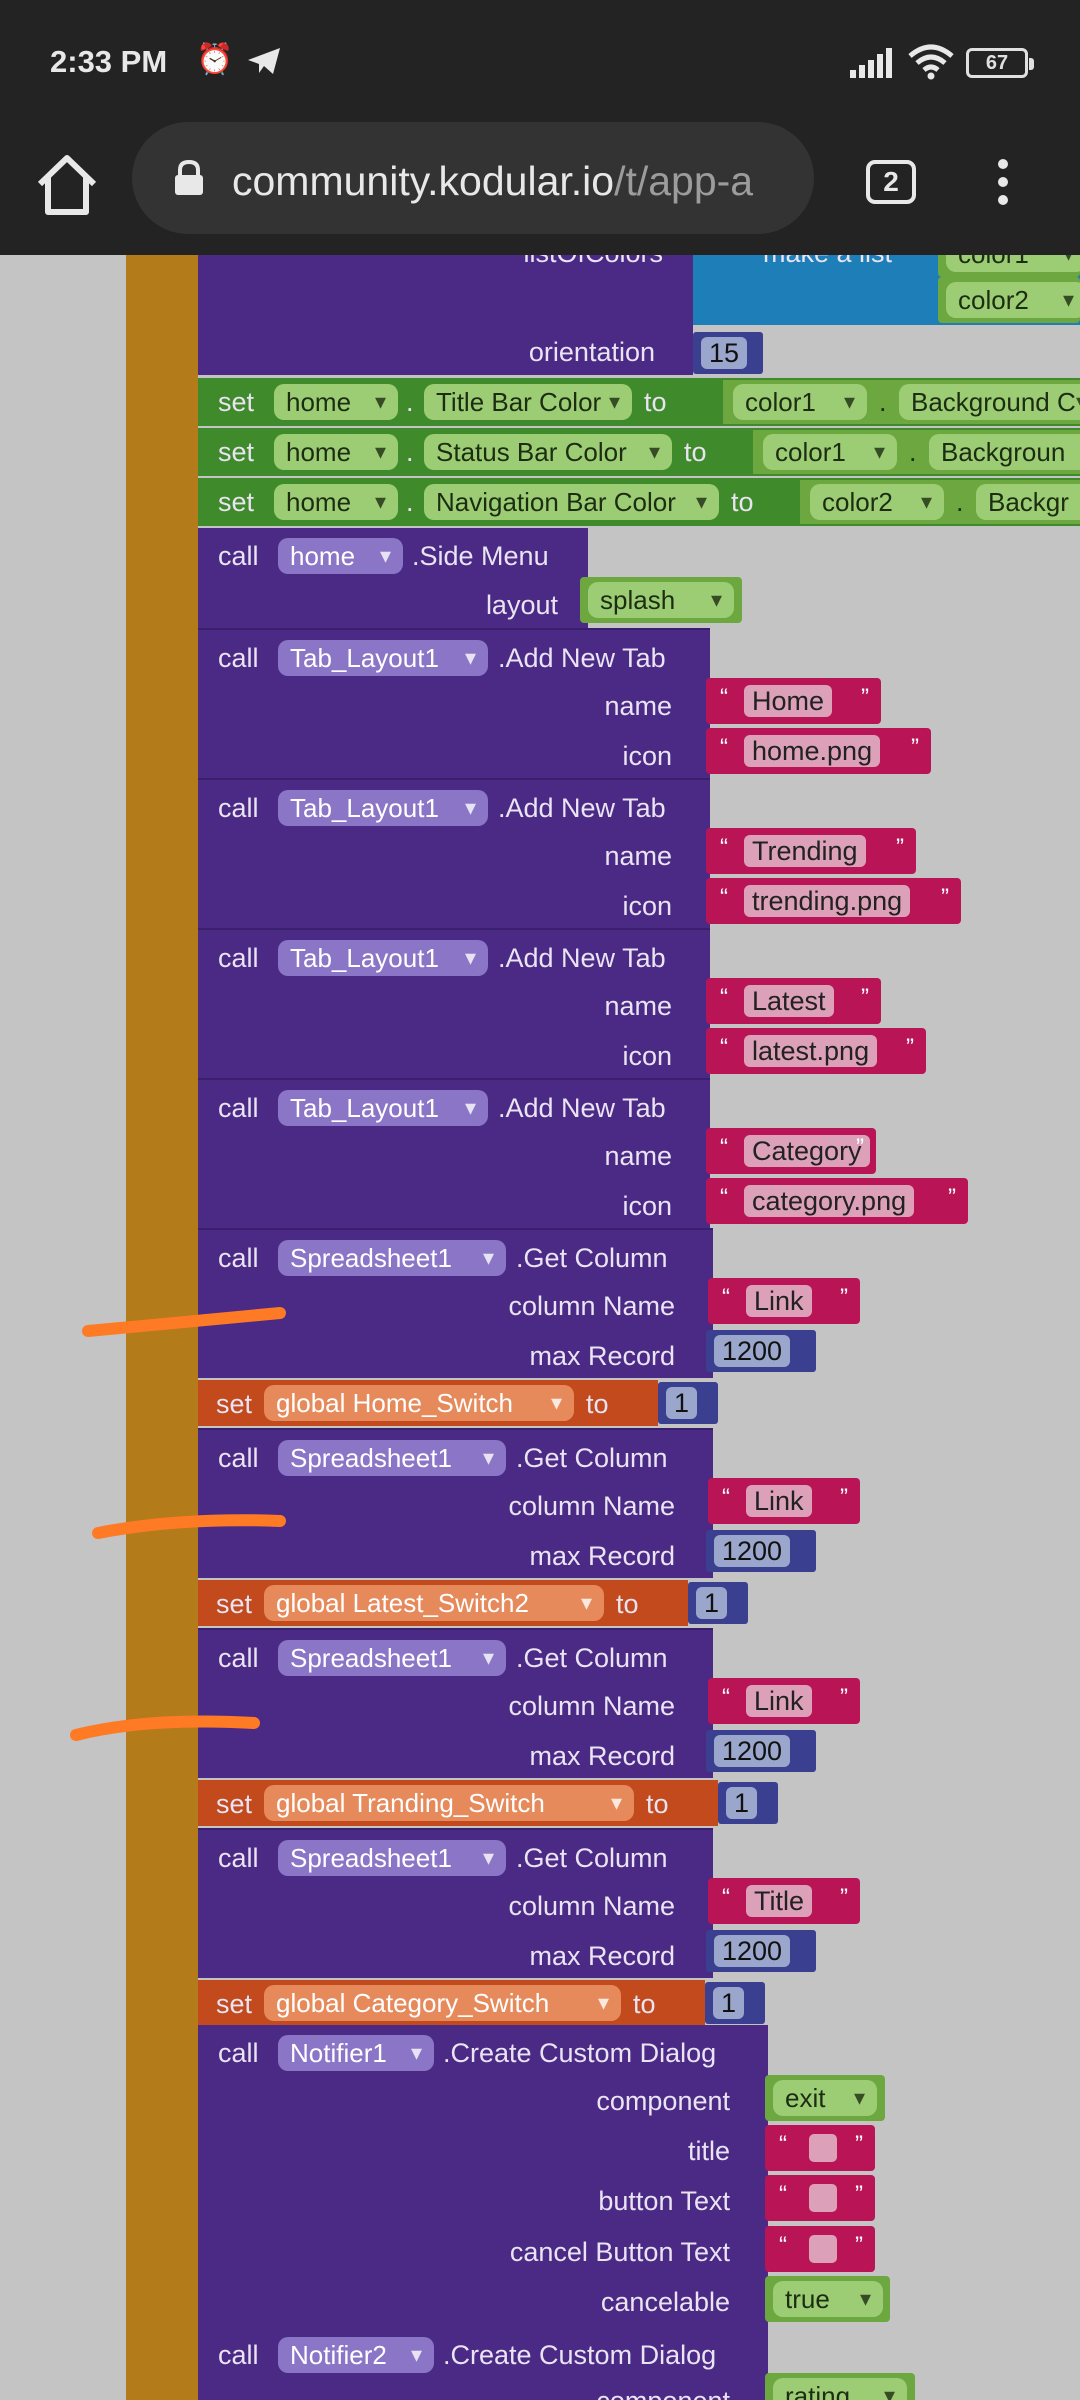 This screenshot has height=2400, width=1080. I want to click on overflow-menu-button, so click(1003, 184).